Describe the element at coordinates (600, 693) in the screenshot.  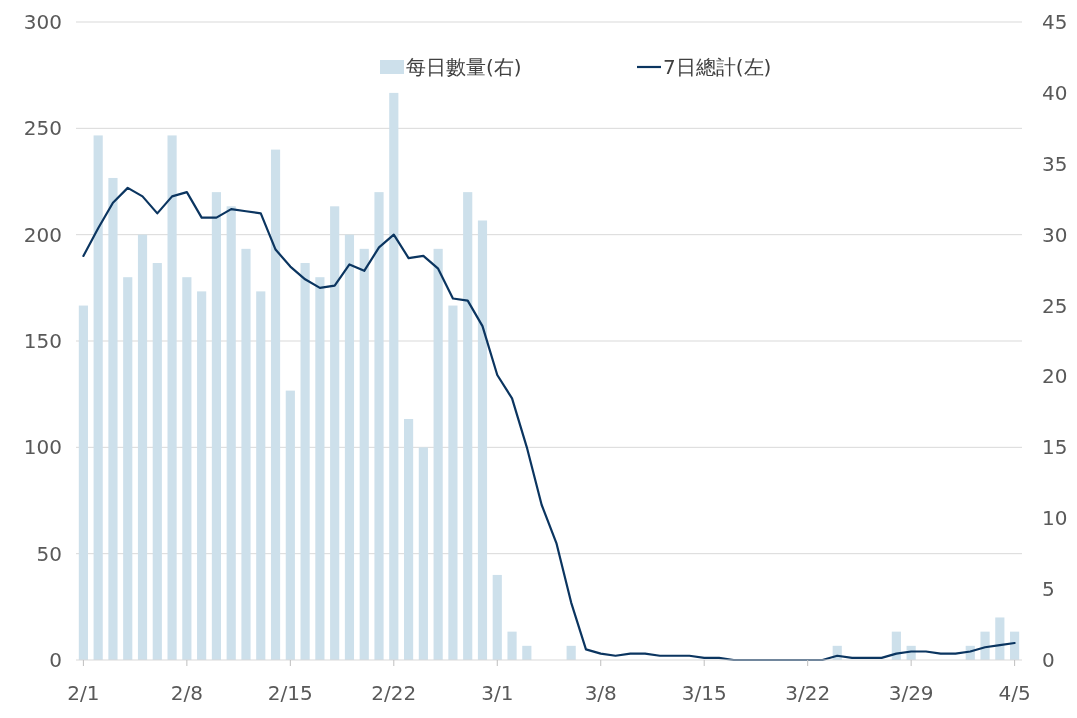
I see `x-tick-label: 3/8` at that location.